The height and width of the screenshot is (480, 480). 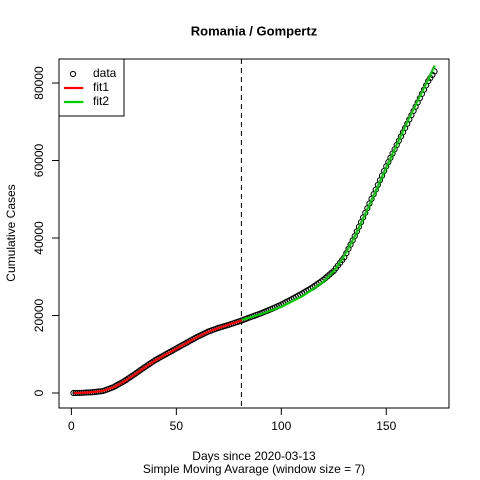 What do you see at coordinates (105, 73) in the screenshot?
I see `legend-label: data` at bounding box center [105, 73].